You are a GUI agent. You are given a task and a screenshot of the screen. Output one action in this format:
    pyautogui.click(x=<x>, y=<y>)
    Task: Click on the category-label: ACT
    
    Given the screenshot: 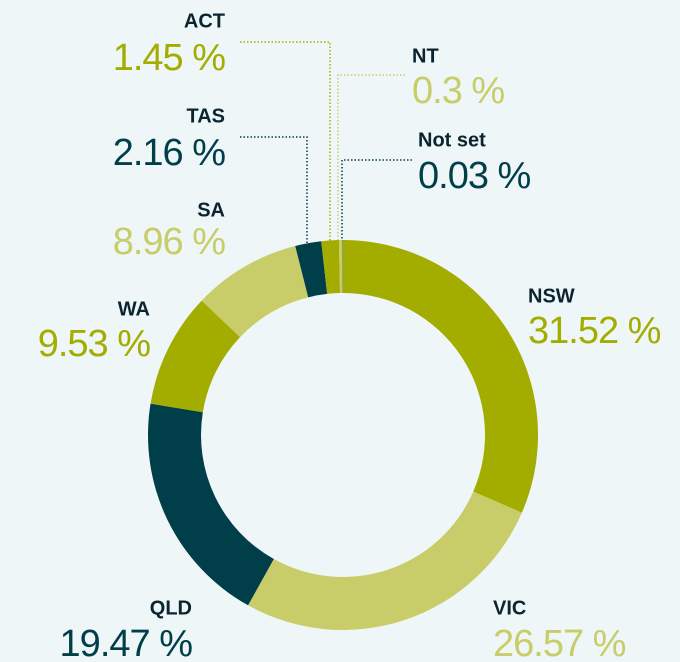 What is the action you would take?
    pyautogui.click(x=204, y=21)
    